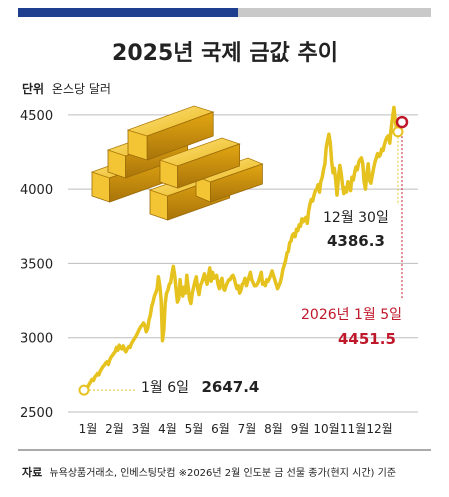 This screenshot has width=449, height=497. What do you see at coordinates (165, 388) in the screenshot?
I see `start-date: 1월 6일` at bounding box center [165, 388].